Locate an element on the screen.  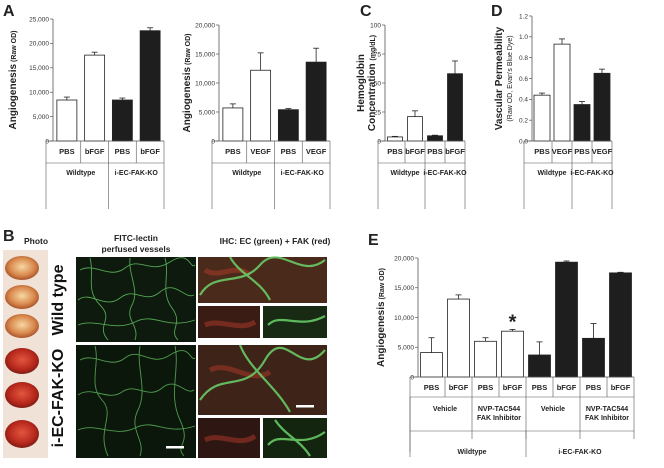
panel-label-e: E is located at coordinates (373, 240).